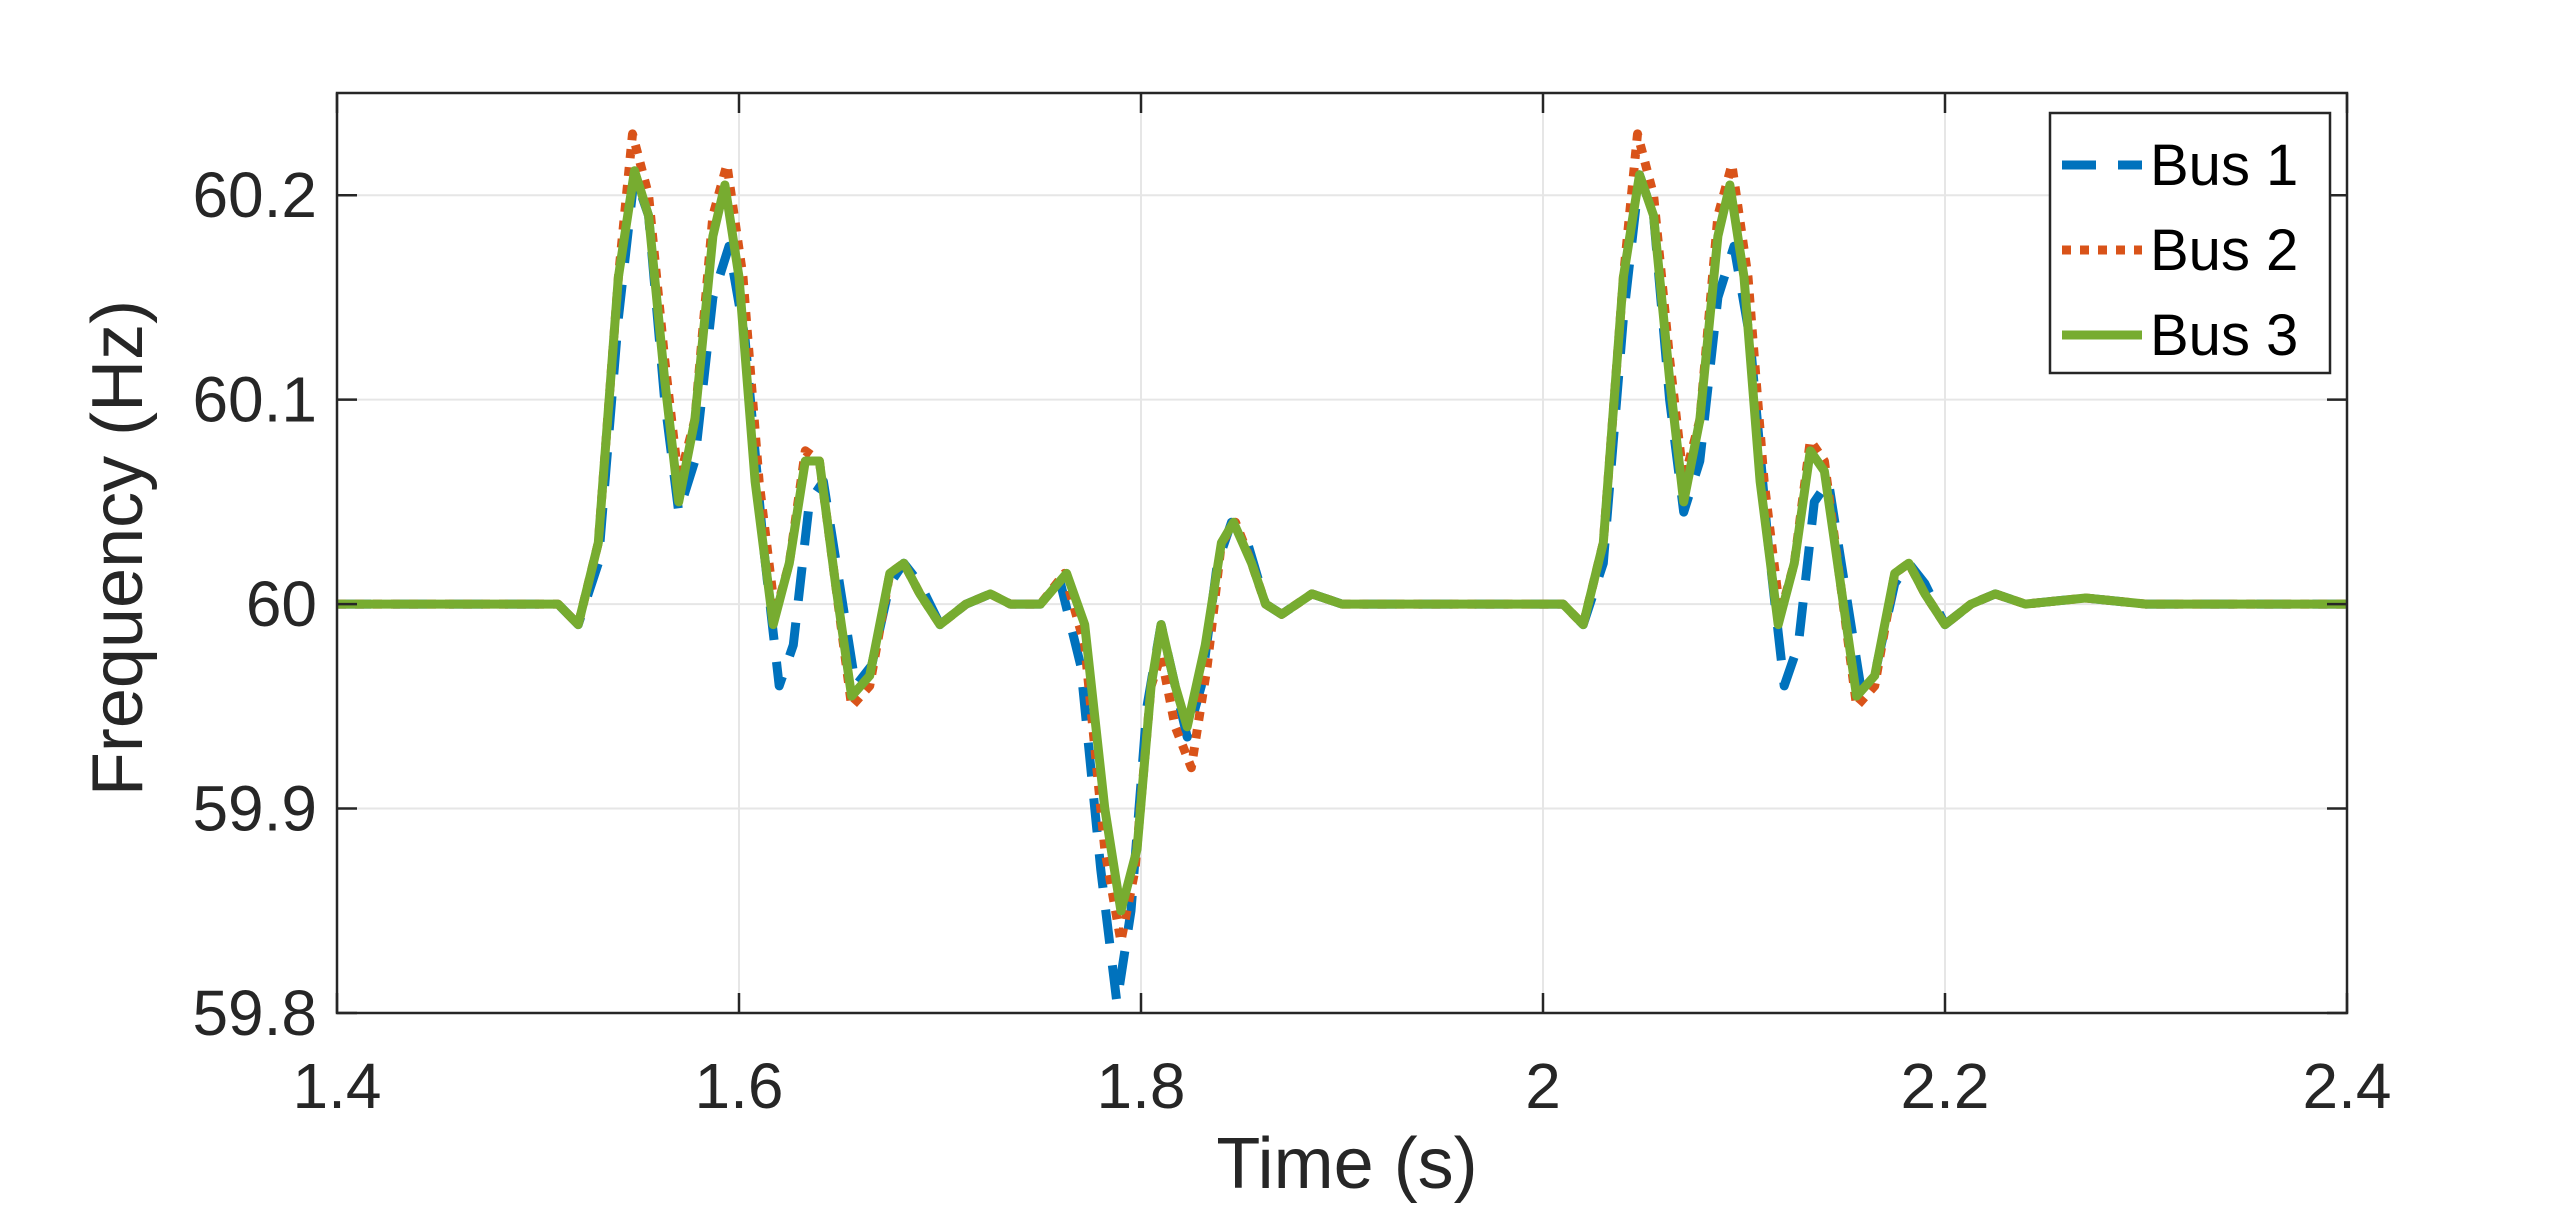  Describe the element at coordinates (254, 809) in the screenshot. I see `y-tick-label: 59.9` at that location.